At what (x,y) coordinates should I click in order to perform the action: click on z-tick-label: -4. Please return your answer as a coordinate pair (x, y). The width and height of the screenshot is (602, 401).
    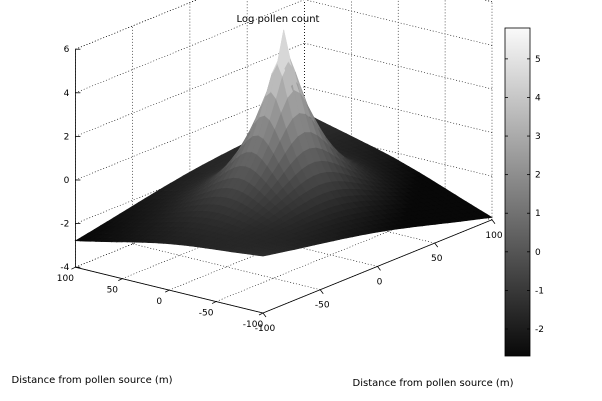
    Looking at the image, I should click on (64, 268).